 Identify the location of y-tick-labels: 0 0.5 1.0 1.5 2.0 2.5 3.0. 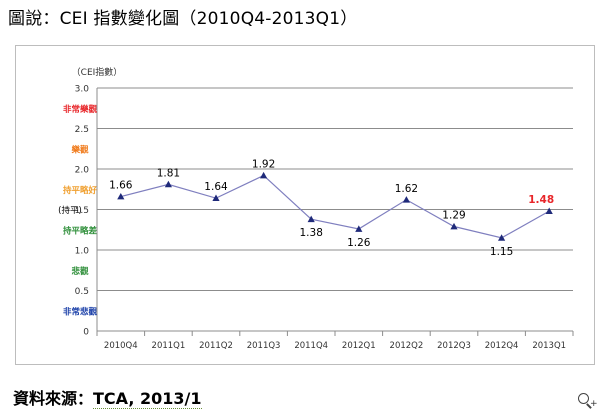
(82, 211).